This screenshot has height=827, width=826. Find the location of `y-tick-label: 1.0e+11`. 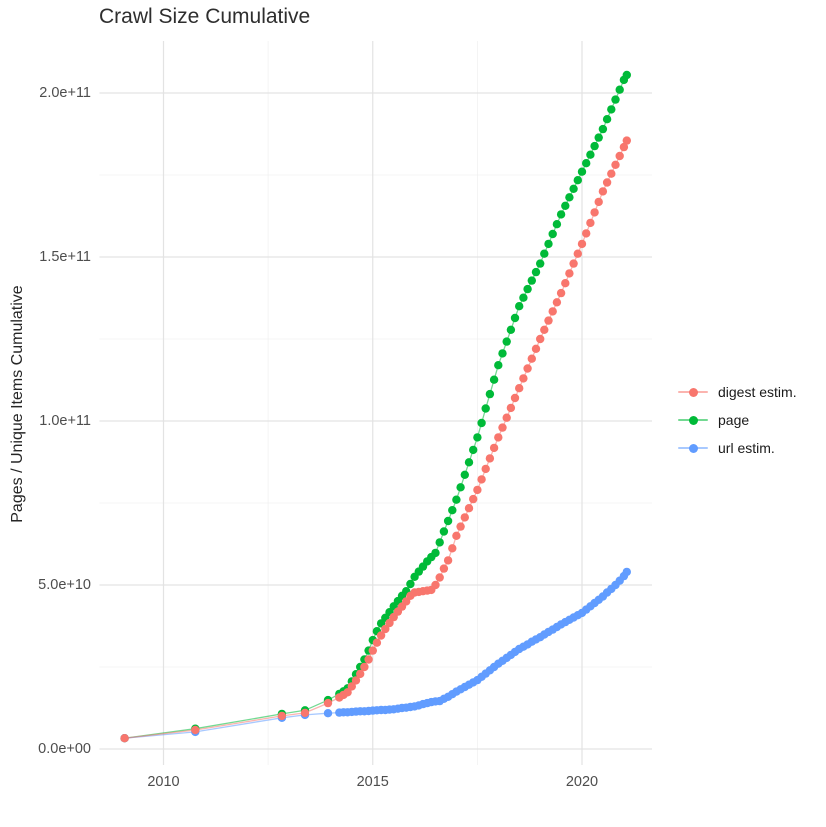

y-tick-label: 1.0e+11 is located at coordinates (65, 421).